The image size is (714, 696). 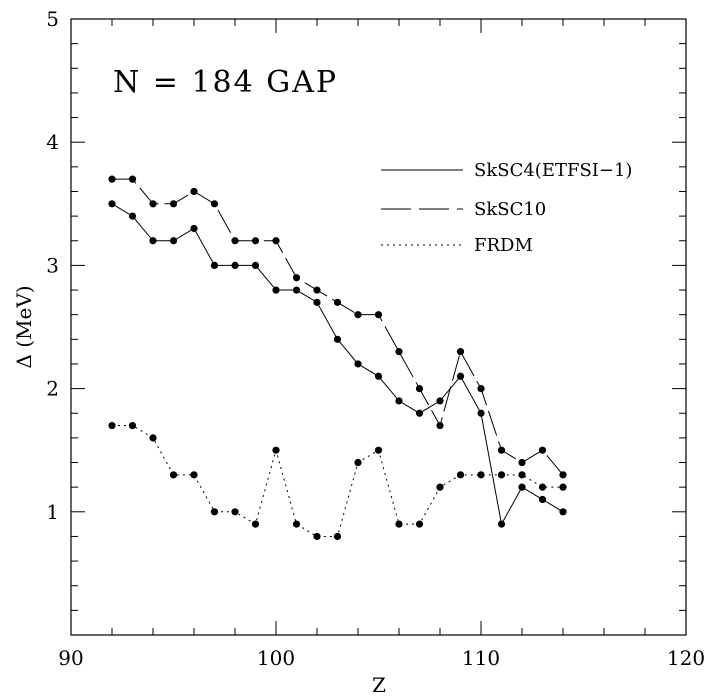 What do you see at coordinates (503, 245) in the screenshot?
I see `legend-label: FRDM` at bounding box center [503, 245].